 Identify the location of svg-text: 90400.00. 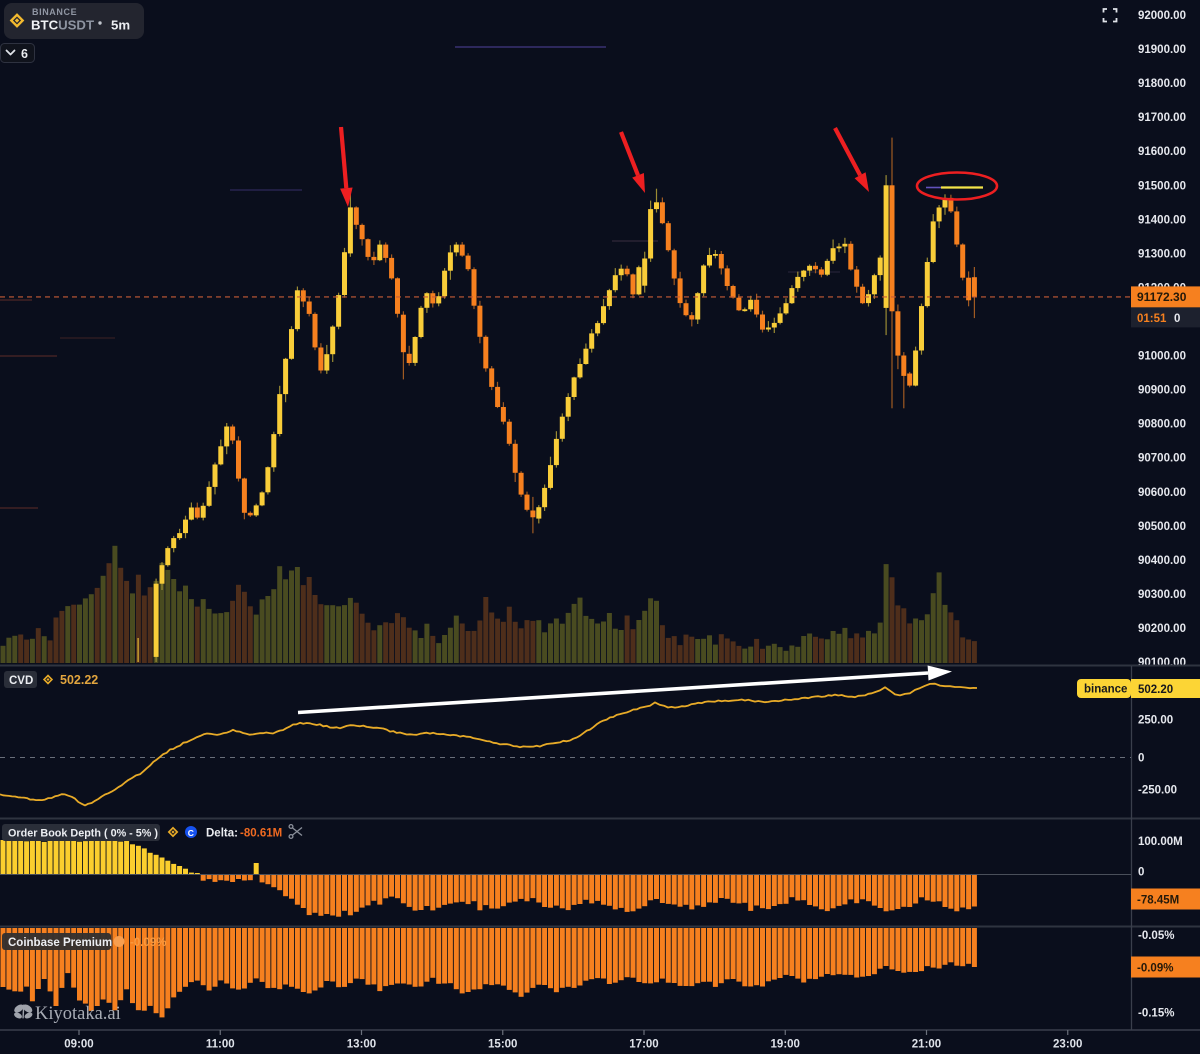
(1162, 561).